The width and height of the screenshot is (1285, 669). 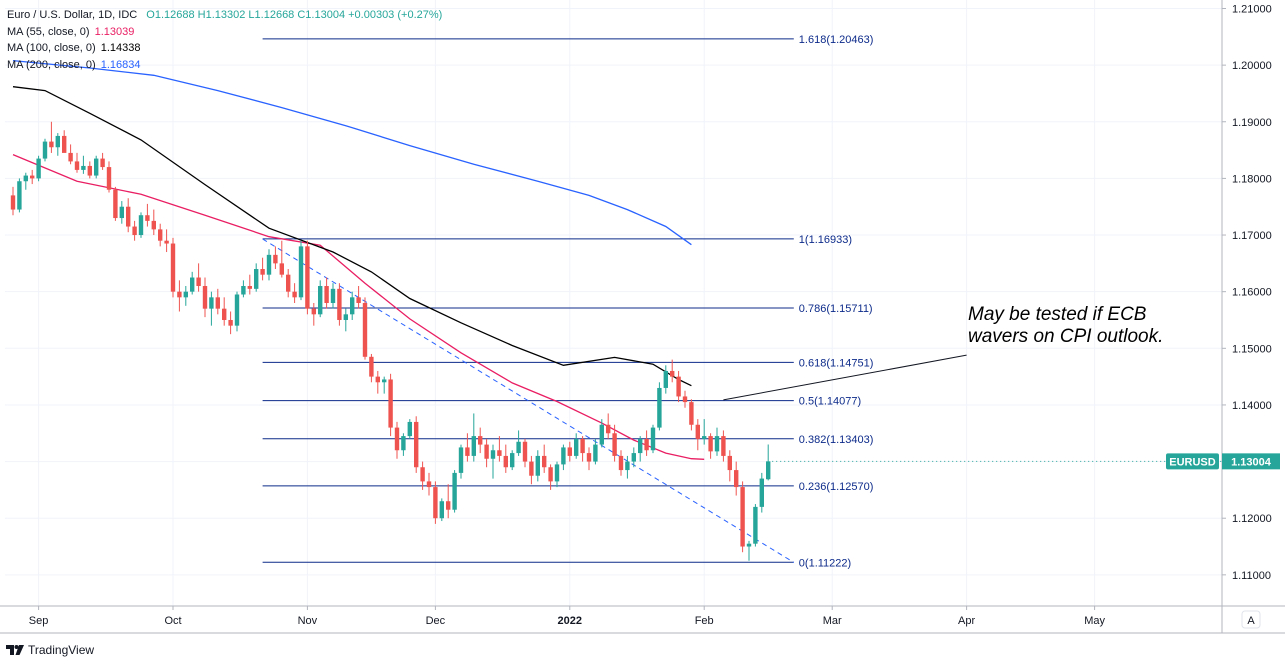 I want to click on ma200-line, so click(x=352, y=152).